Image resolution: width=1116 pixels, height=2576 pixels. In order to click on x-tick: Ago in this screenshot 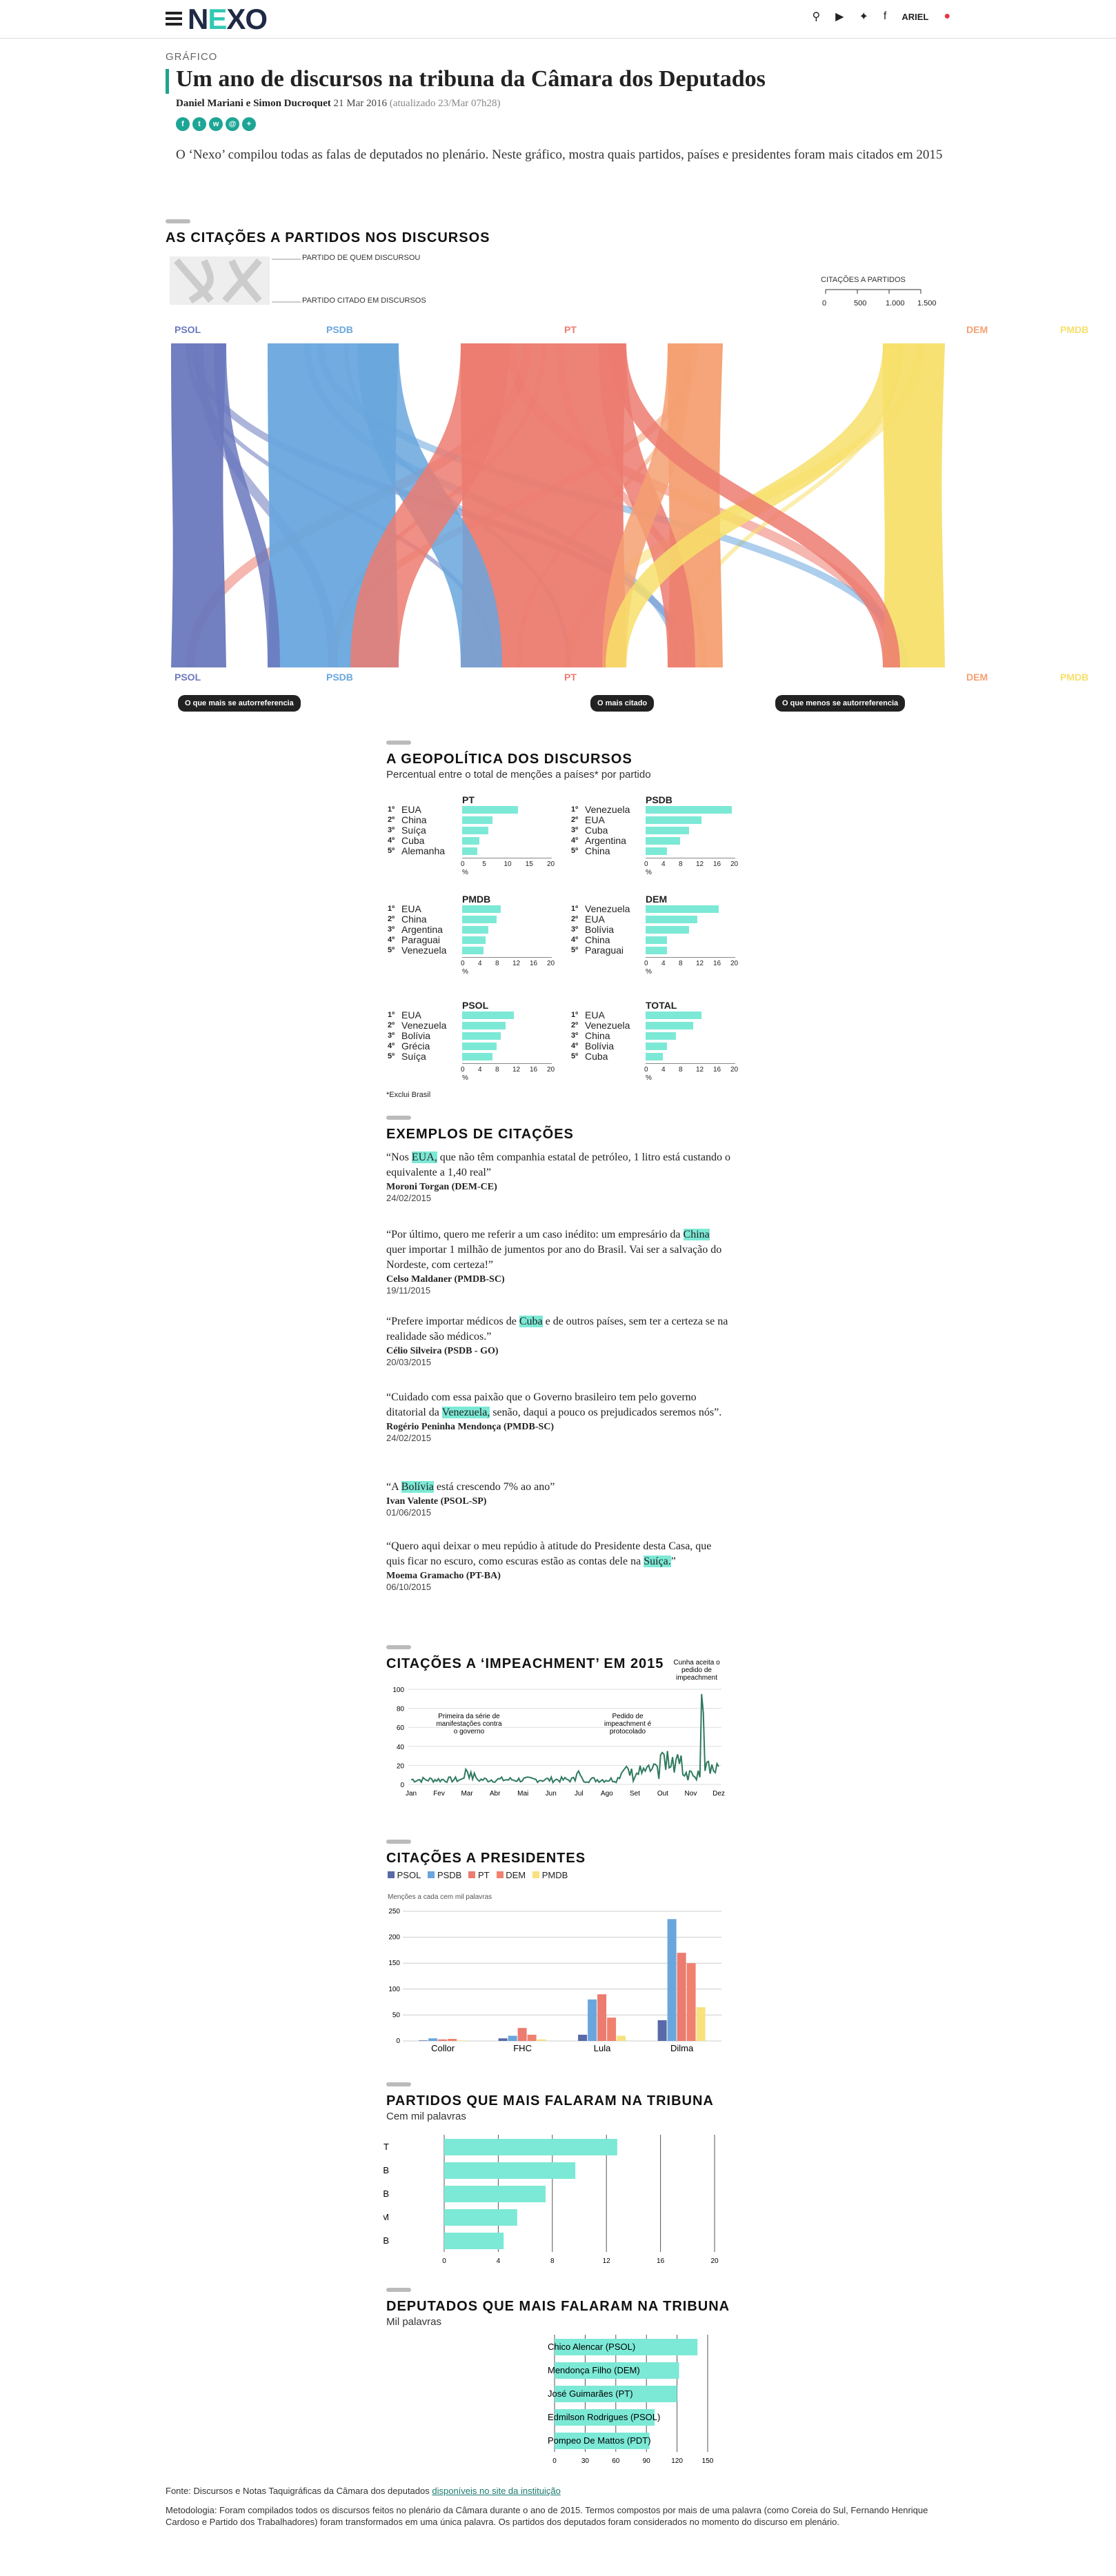, I will do `click(607, 1794)`.